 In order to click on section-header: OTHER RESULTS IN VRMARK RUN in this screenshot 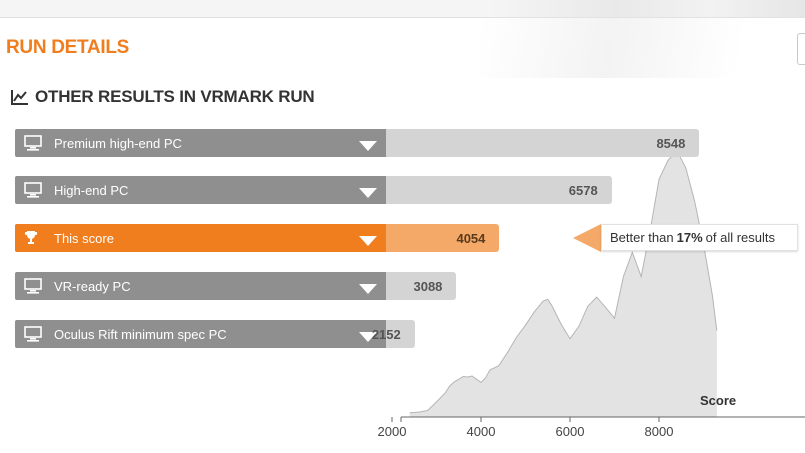, I will do `click(163, 97)`.